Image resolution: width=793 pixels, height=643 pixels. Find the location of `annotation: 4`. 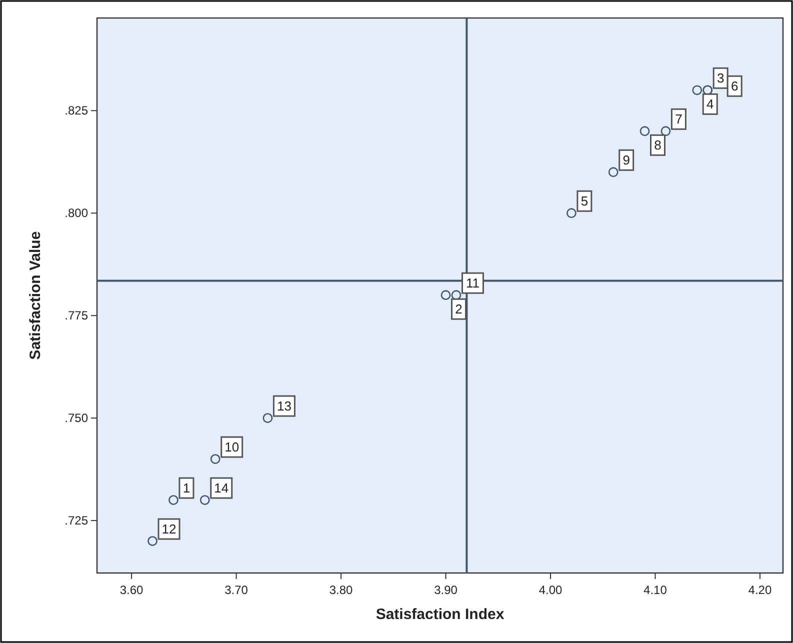

annotation: 4 is located at coordinates (710, 104).